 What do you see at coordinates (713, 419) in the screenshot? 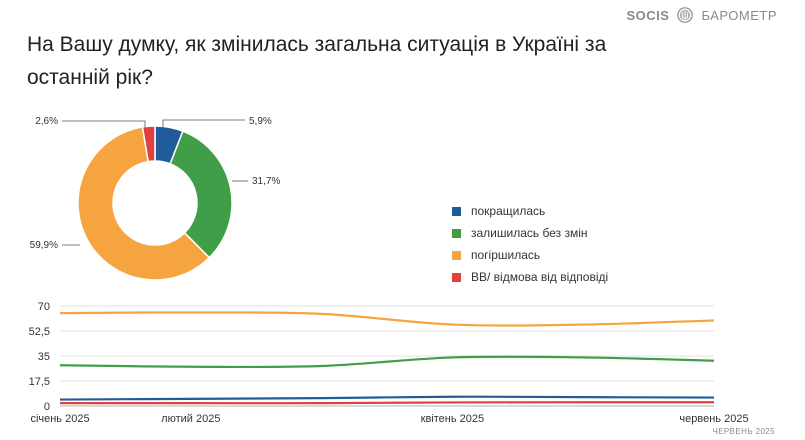
I see `x-tick-label: червень 2025` at bounding box center [713, 419].